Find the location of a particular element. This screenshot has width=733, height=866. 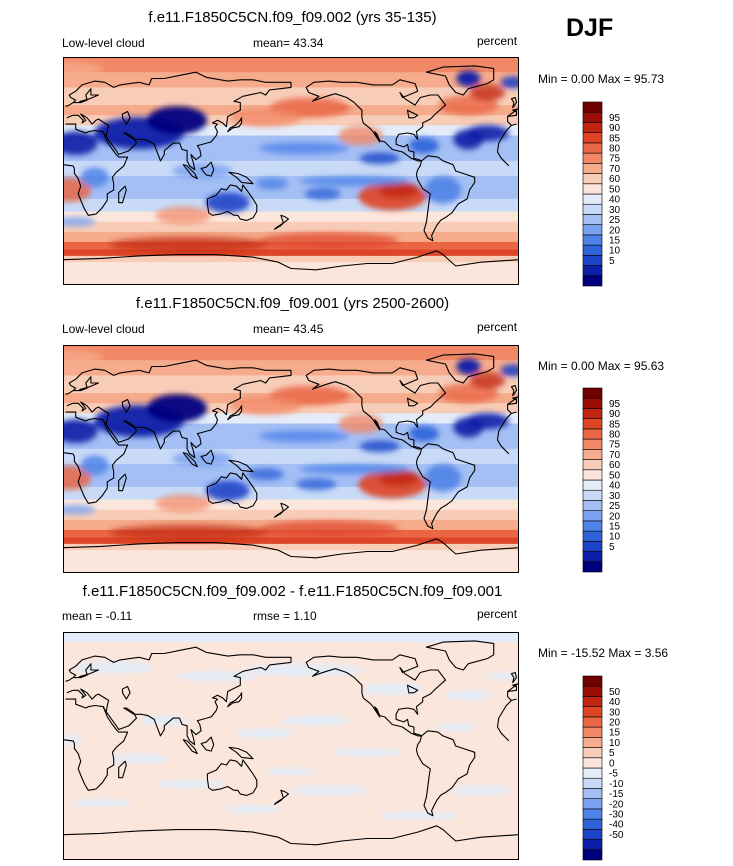

coastline-americasS is located at coordinates (445, 198).